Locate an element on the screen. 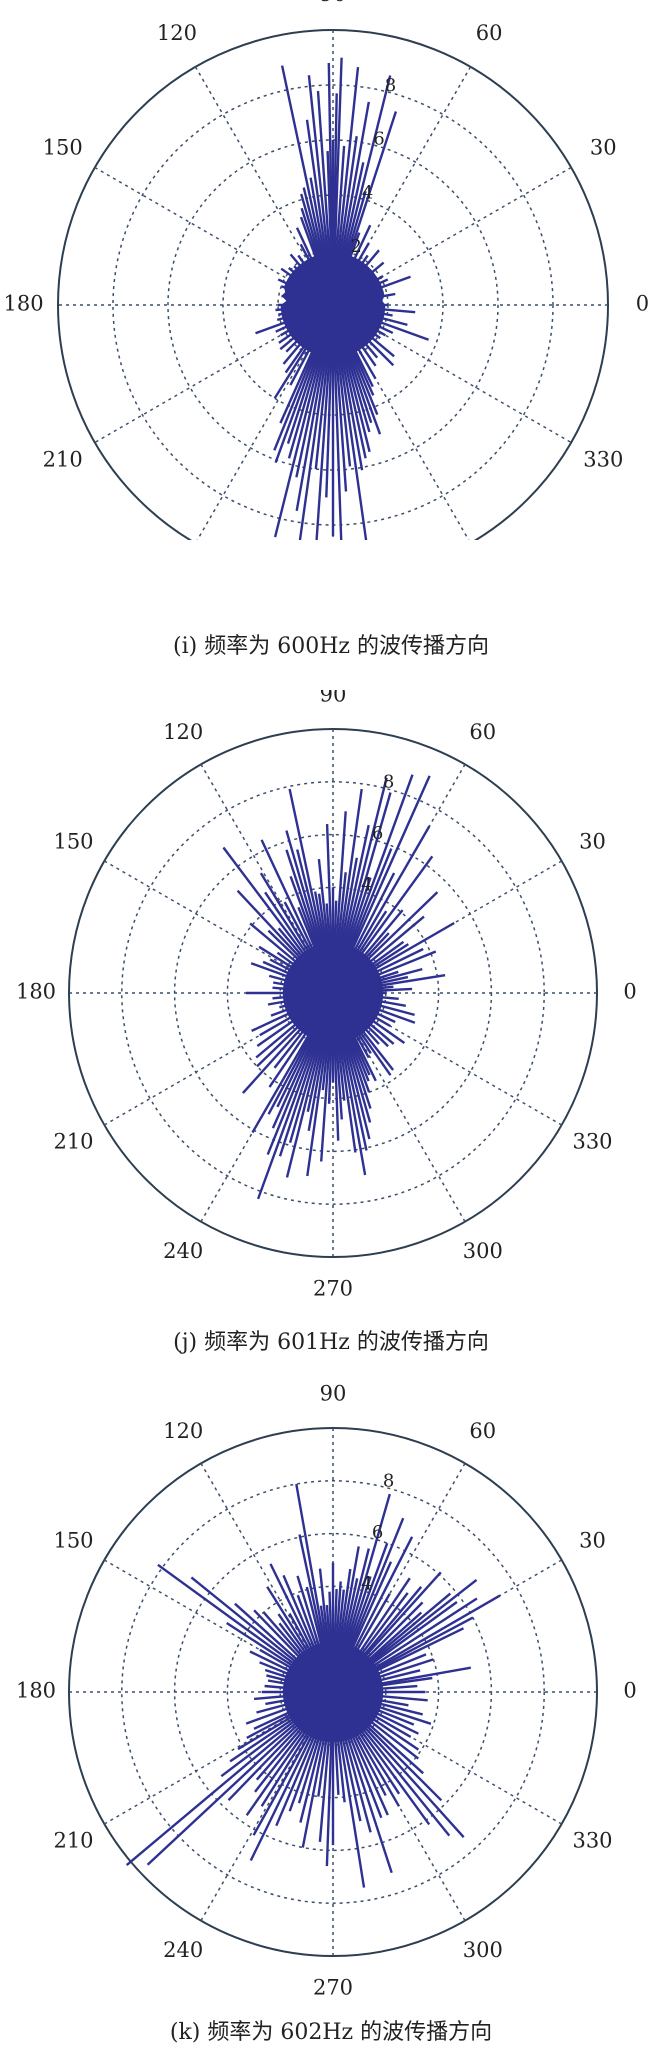 Image resolution: width=662 pixels, height=2054 pixels. chart-caption-i: (i) 频率为 600Hz 的波传播方向 is located at coordinates (331, 646).